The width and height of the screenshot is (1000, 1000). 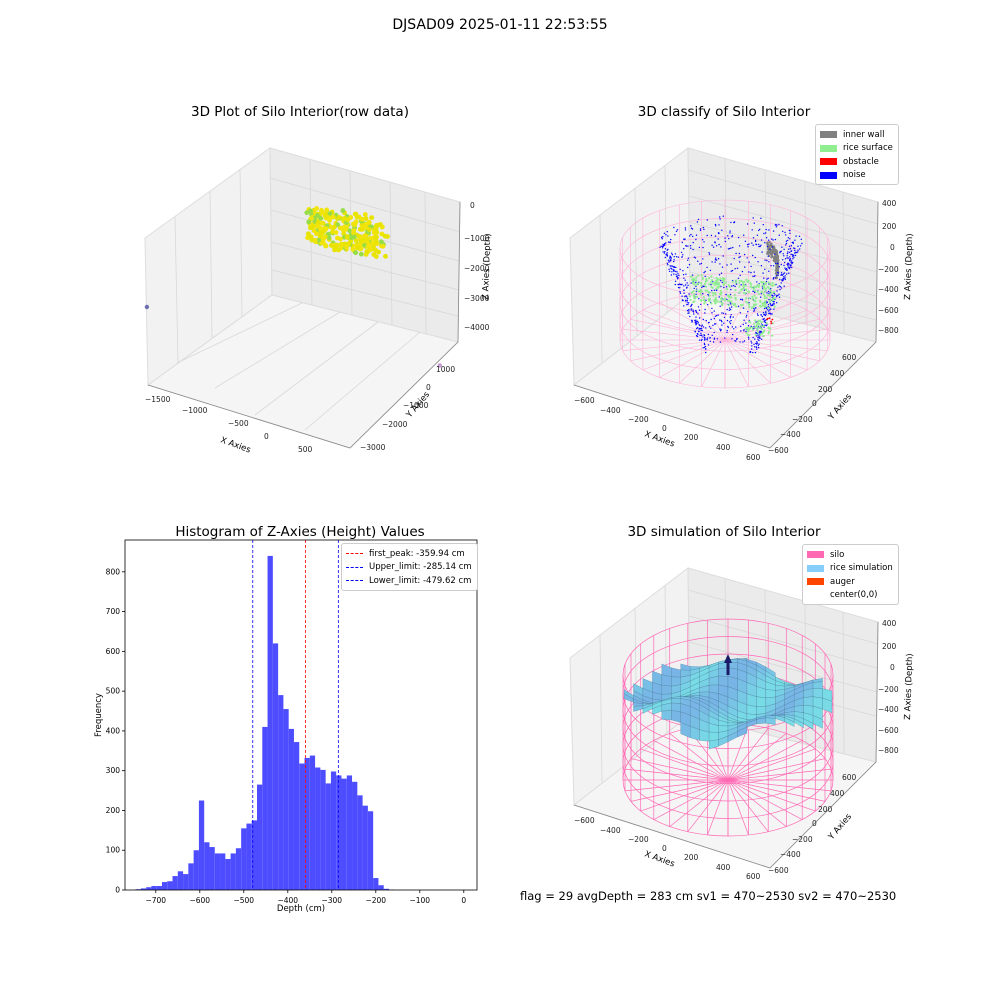 I want to click on p4-xlabel: X Axies, so click(x=659, y=859).